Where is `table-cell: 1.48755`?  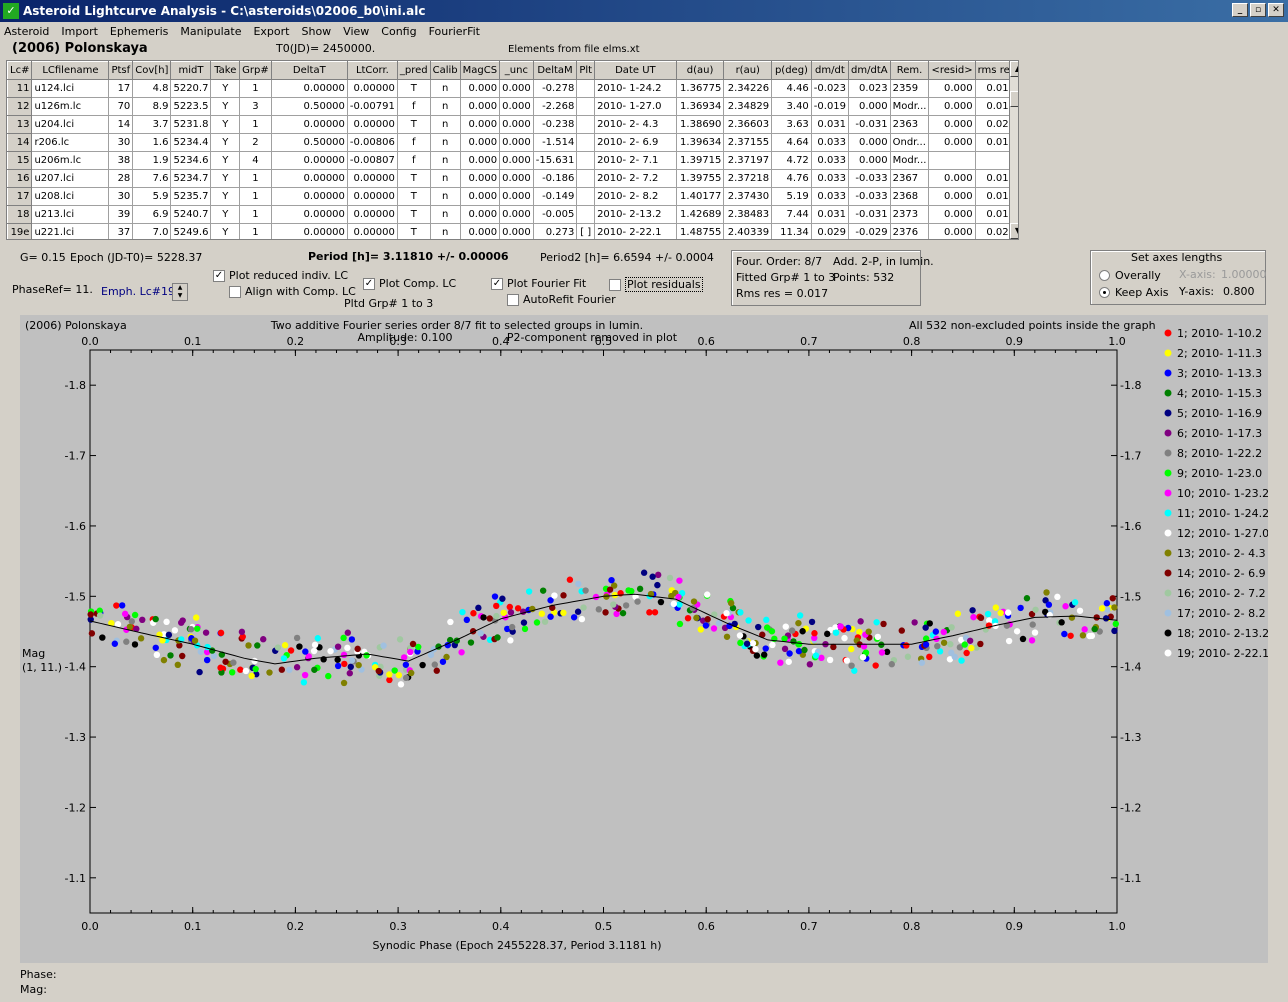
table-cell: 1.48755 is located at coordinates (700, 231).